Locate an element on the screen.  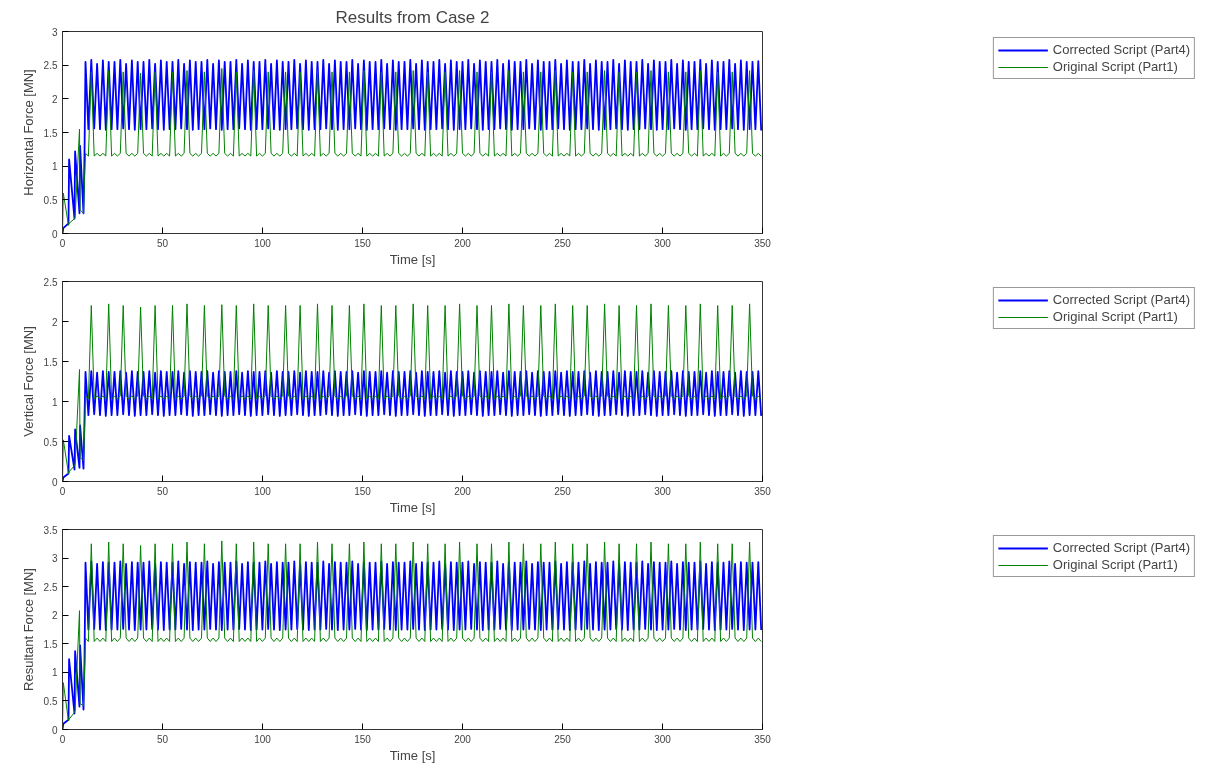
y-axis-title: Horizontal Force [MN] is located at coordinates (28, 132).